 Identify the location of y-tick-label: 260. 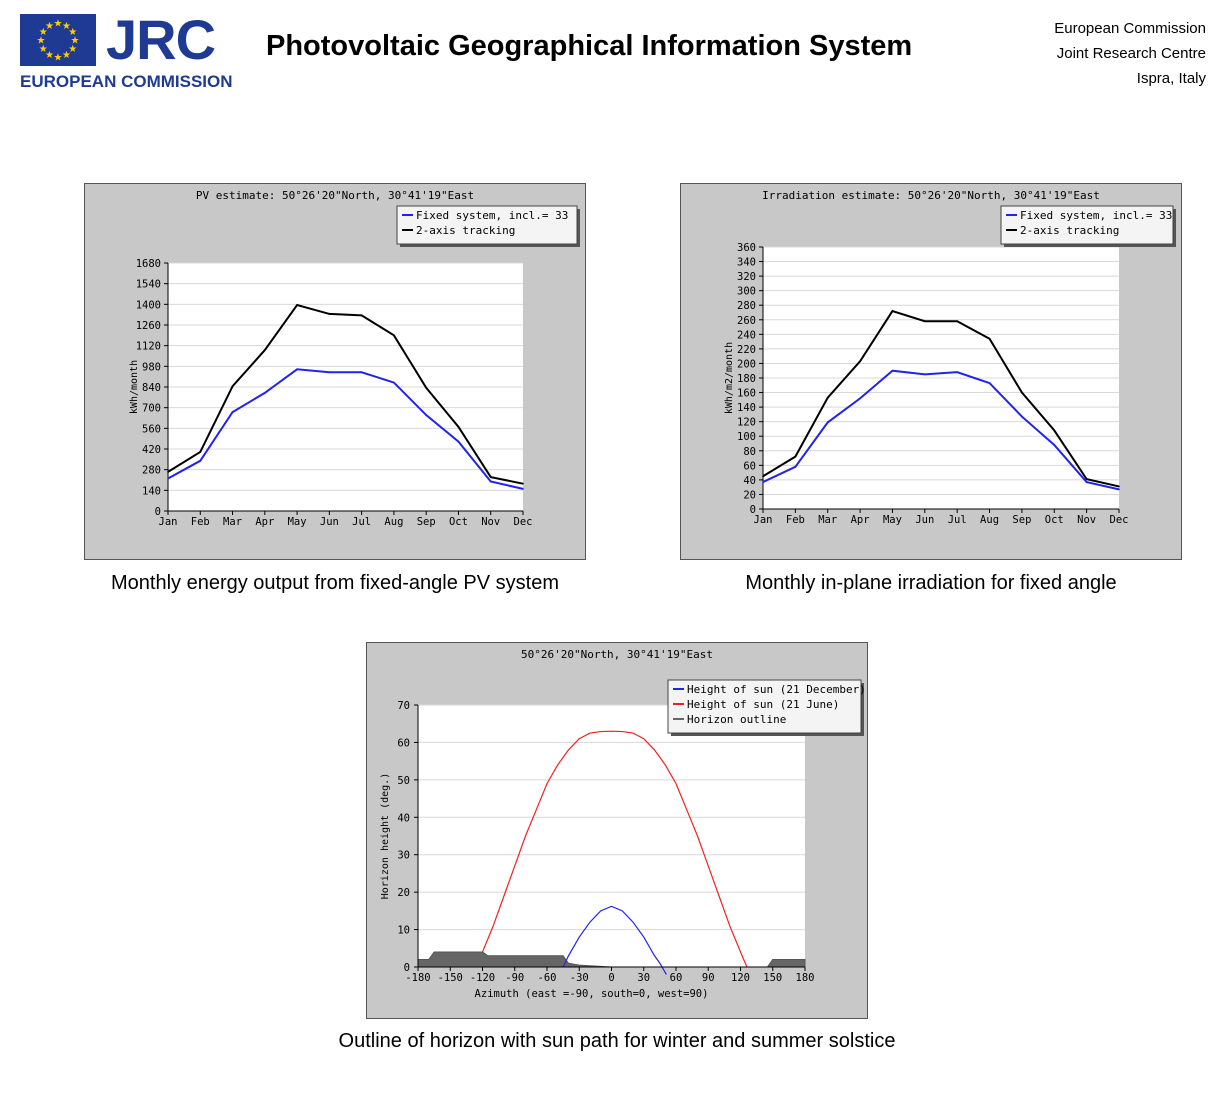
(746, 321).